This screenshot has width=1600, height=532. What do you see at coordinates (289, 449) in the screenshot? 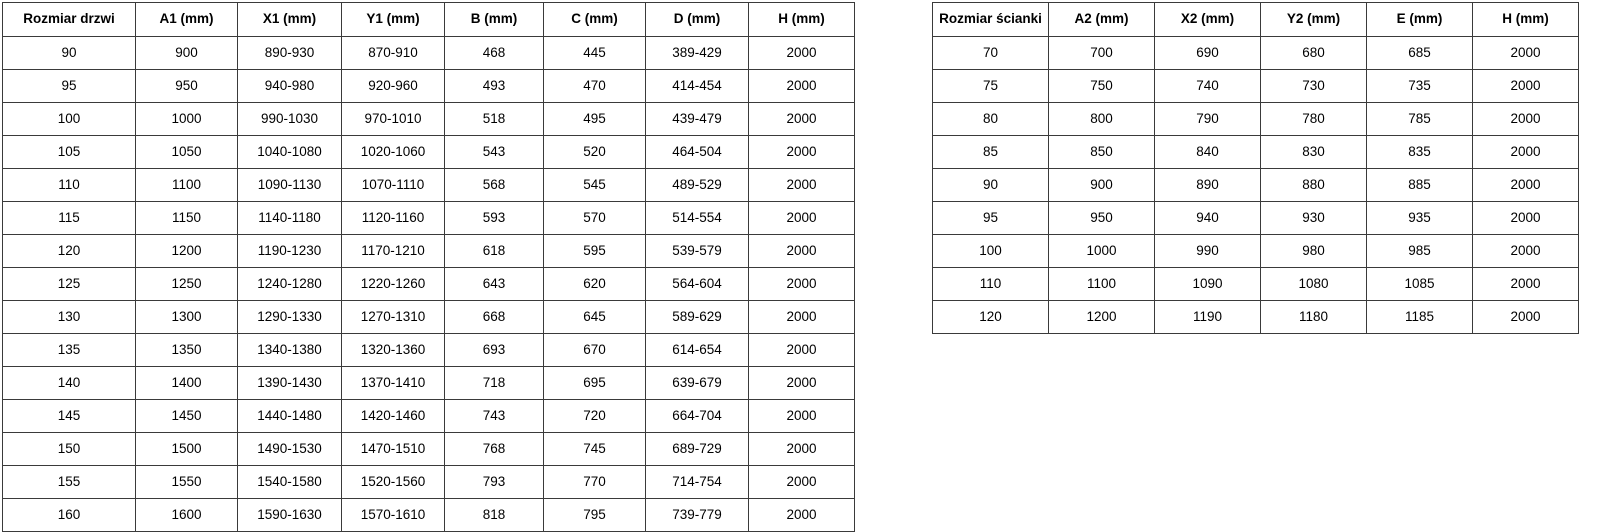
I see `cell-x1: 1490-1530` at bounding box center [289, 449].